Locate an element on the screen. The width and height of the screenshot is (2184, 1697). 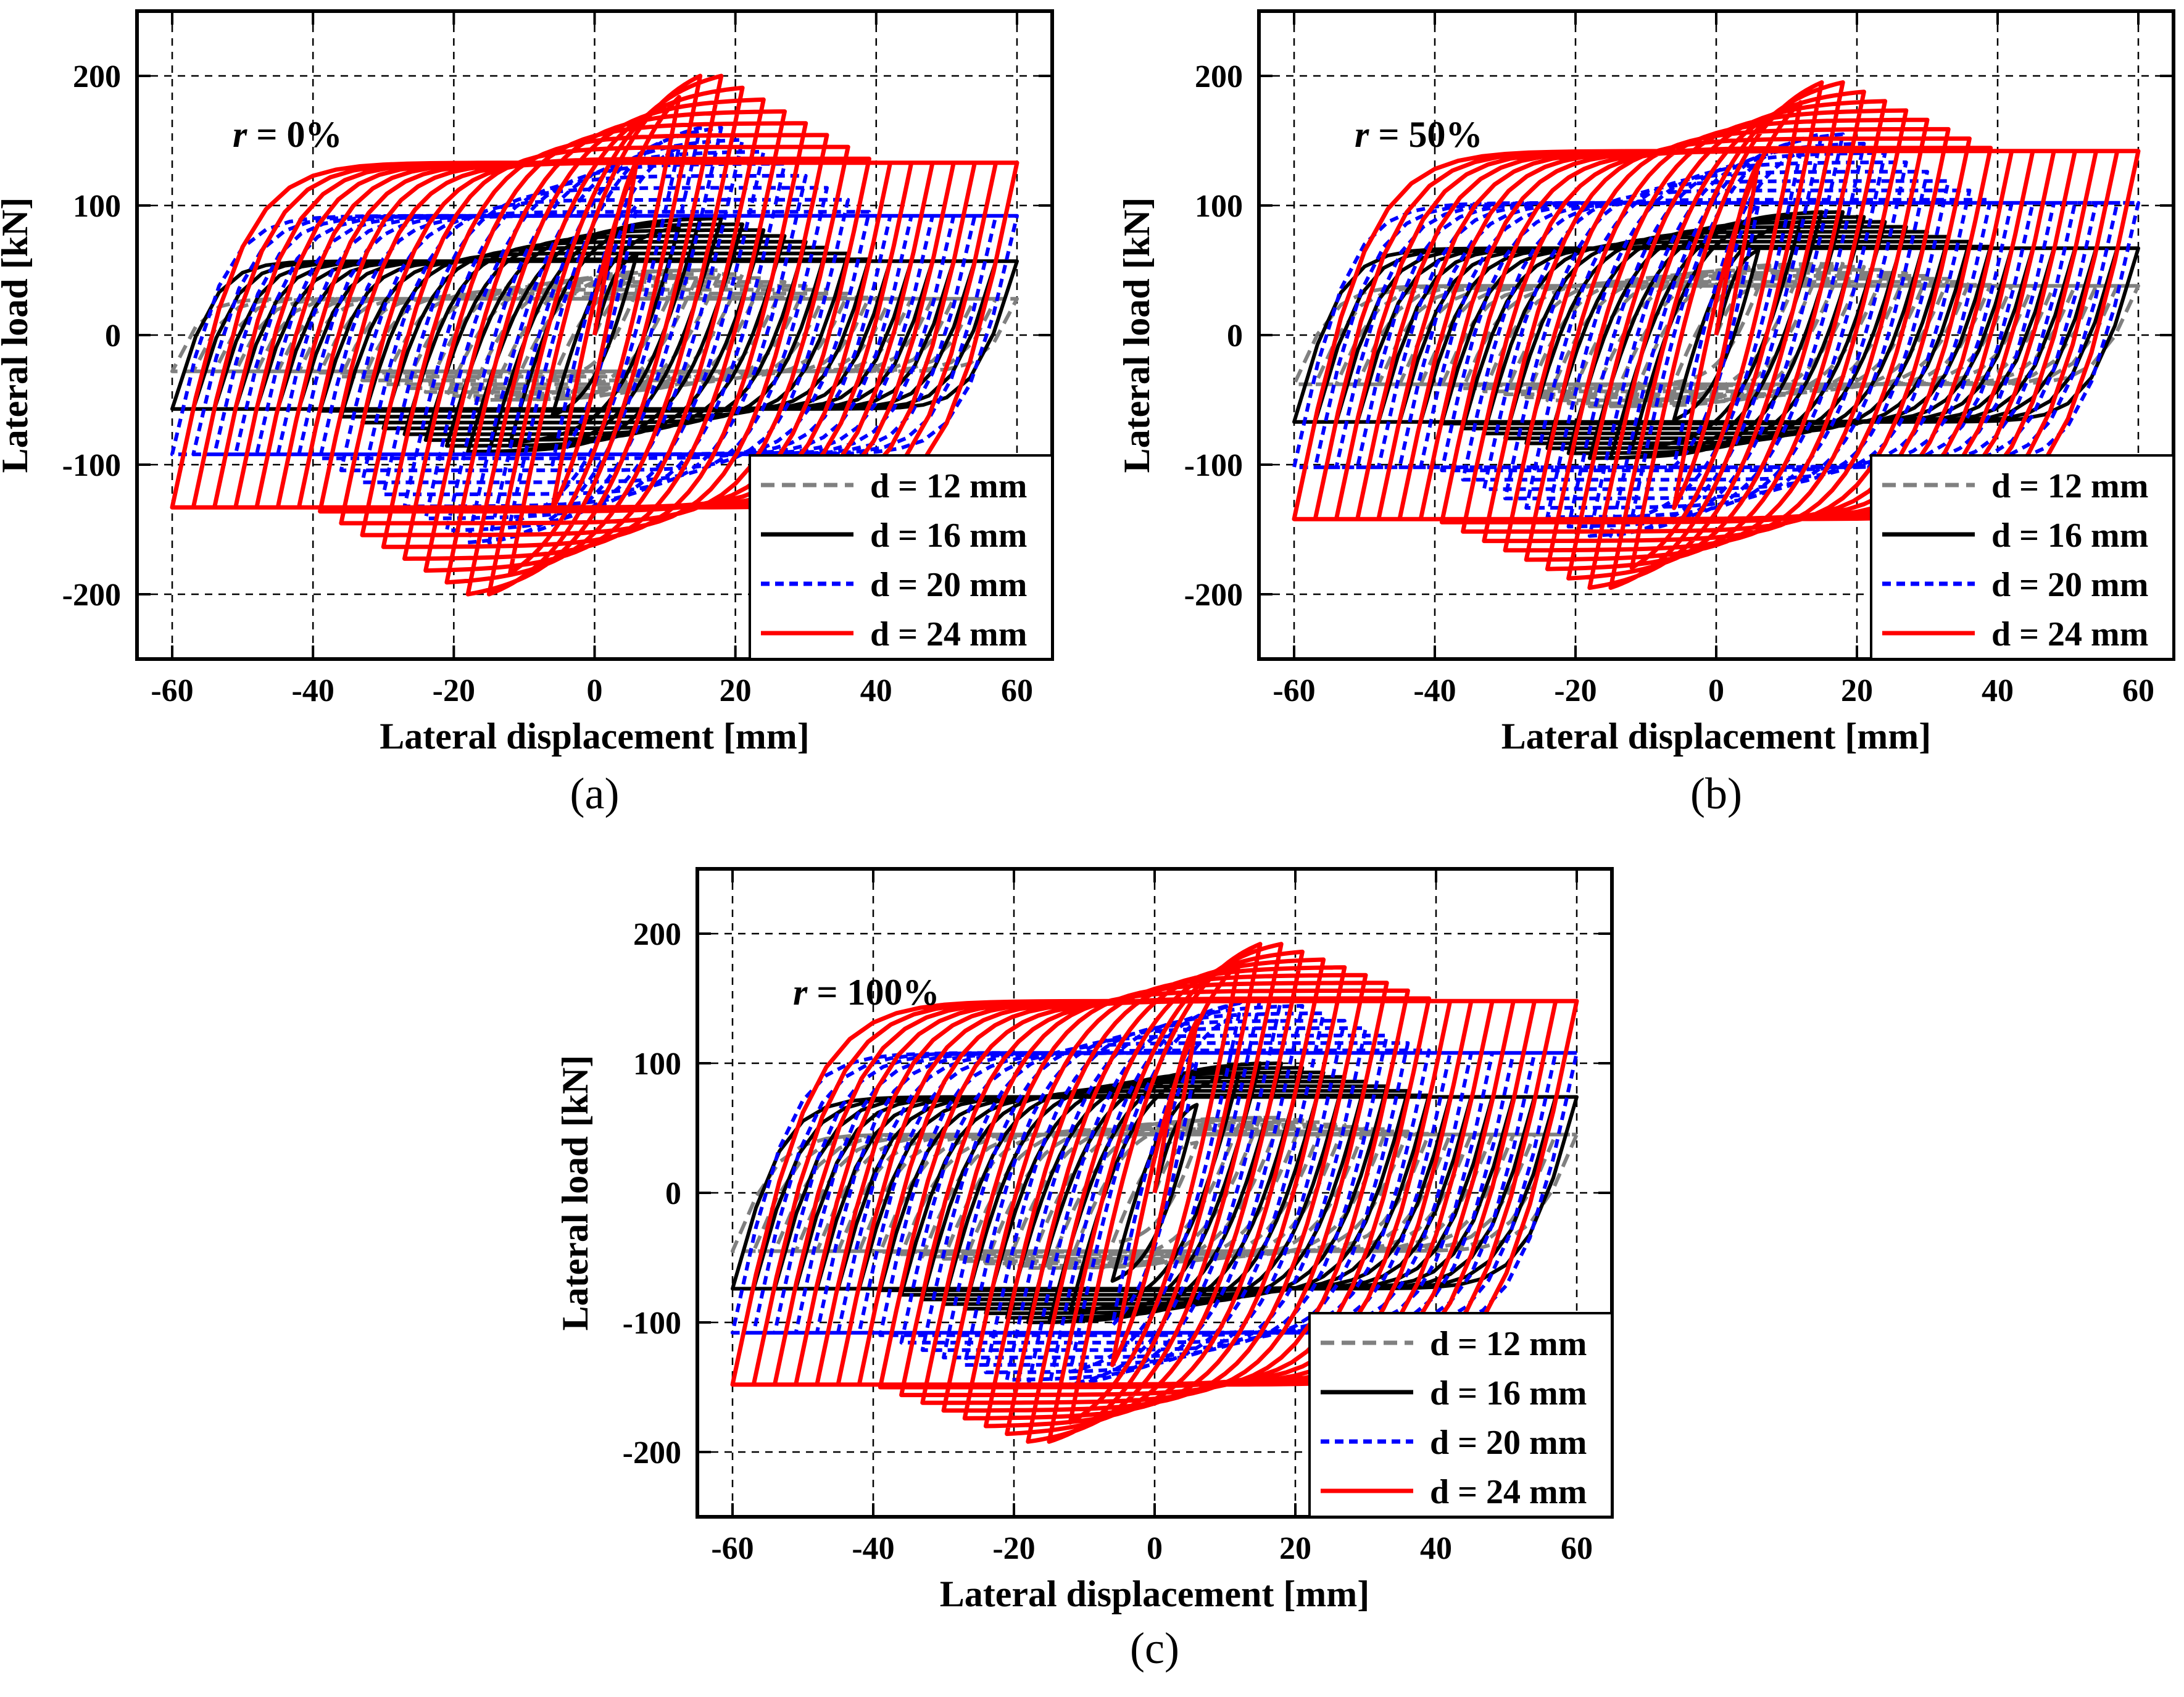
r-value: = 50% is located at coordinates (1425, 134).